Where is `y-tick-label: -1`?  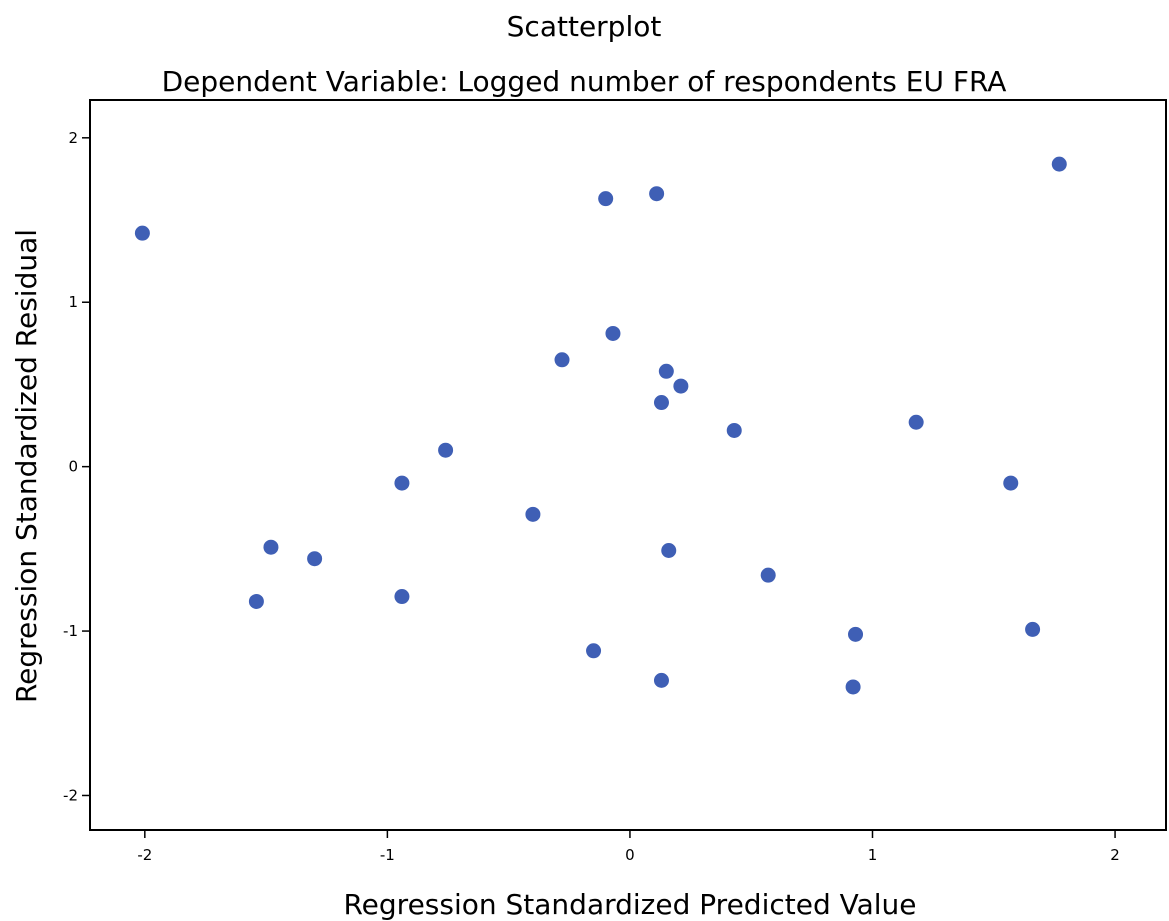 y-tick-label: -1 is located at coordinates (70, 631).